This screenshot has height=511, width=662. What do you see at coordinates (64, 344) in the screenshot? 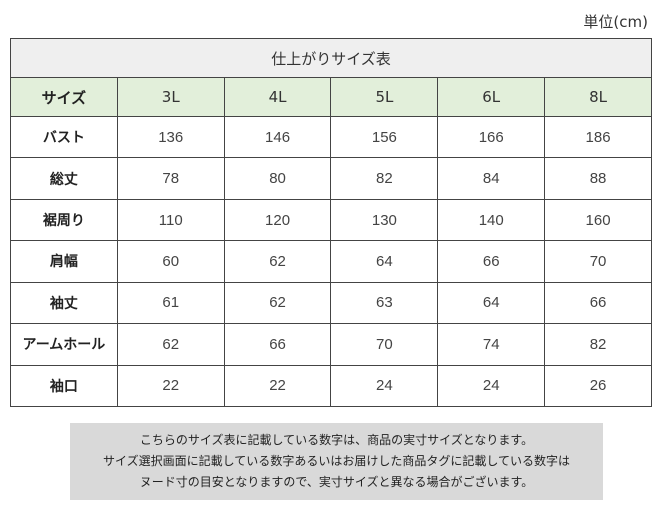
I see `row-label: アームホール` at bounding box center [64, 344].